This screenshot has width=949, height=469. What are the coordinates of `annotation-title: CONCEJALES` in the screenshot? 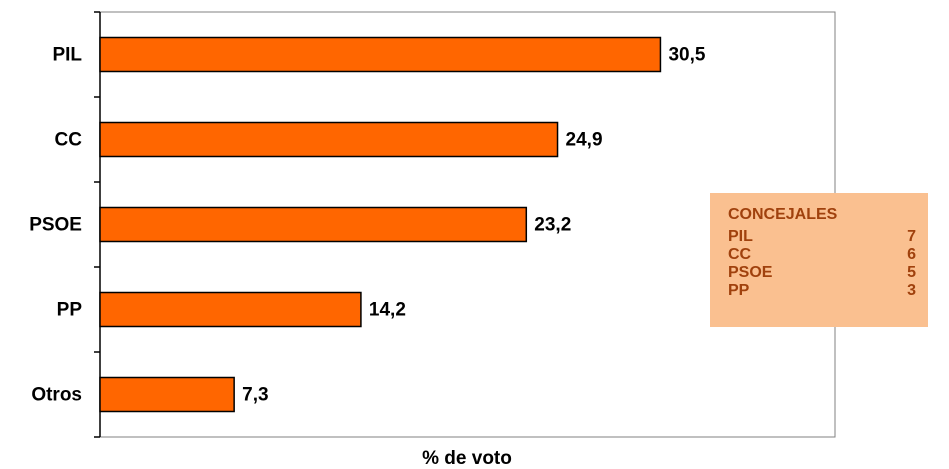 It's located at (783, 214).